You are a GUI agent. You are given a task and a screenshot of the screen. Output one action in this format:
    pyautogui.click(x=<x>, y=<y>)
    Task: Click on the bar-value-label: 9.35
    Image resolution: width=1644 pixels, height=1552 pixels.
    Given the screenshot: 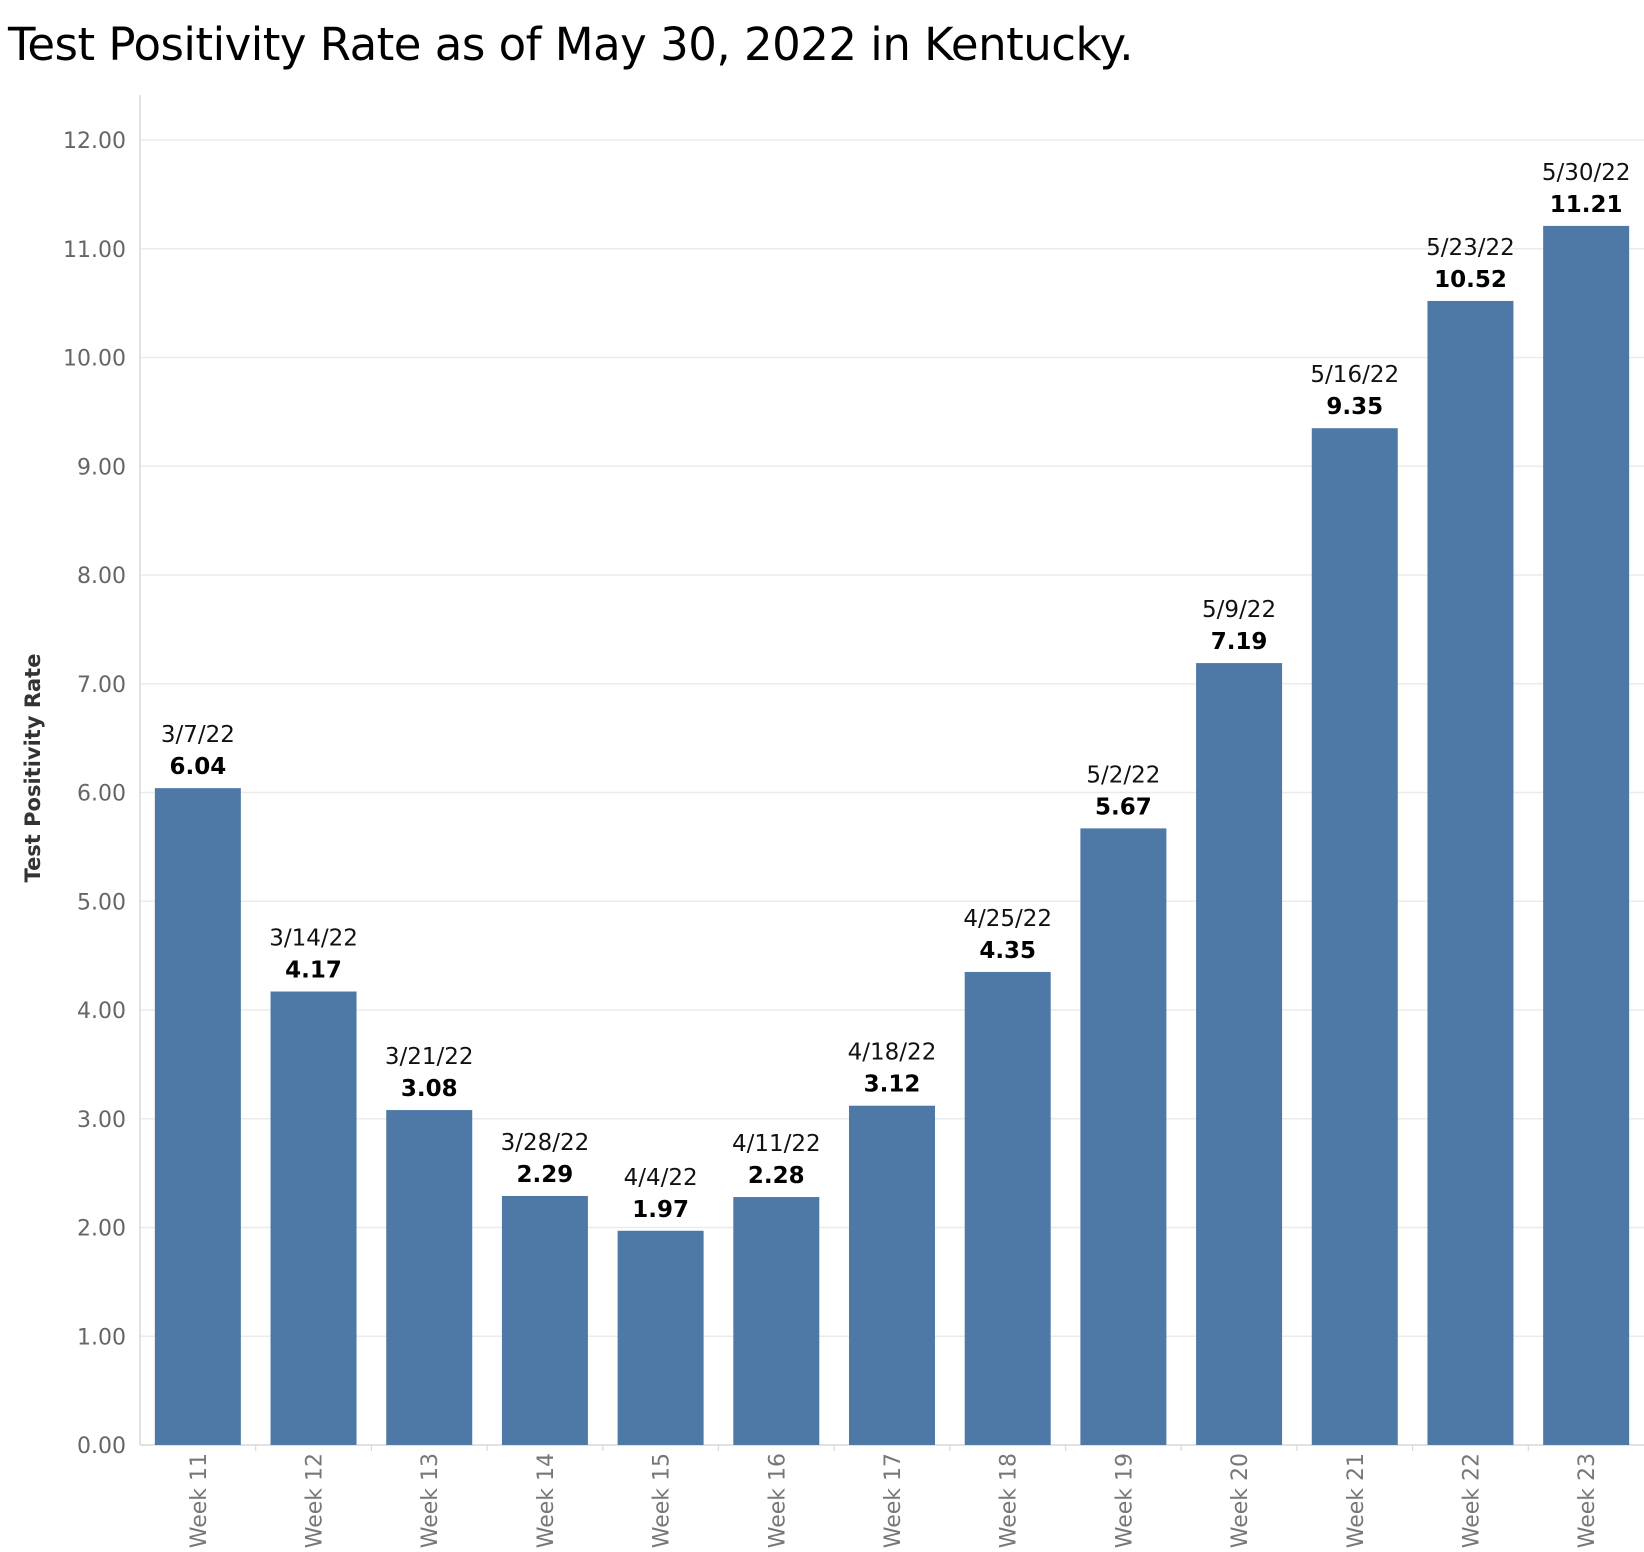 What is the action you would take?
    pyautogui.click(x=1354, y=407)
    